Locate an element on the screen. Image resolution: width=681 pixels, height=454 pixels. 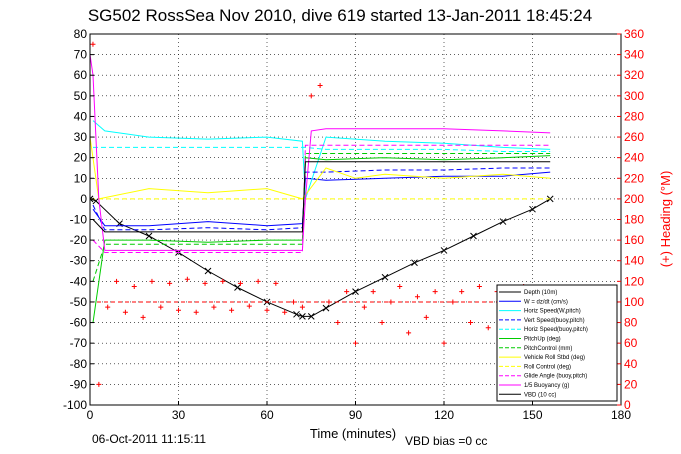
series-line-vehicle-roll-stbd-deg is located at coordinates (320, 168).